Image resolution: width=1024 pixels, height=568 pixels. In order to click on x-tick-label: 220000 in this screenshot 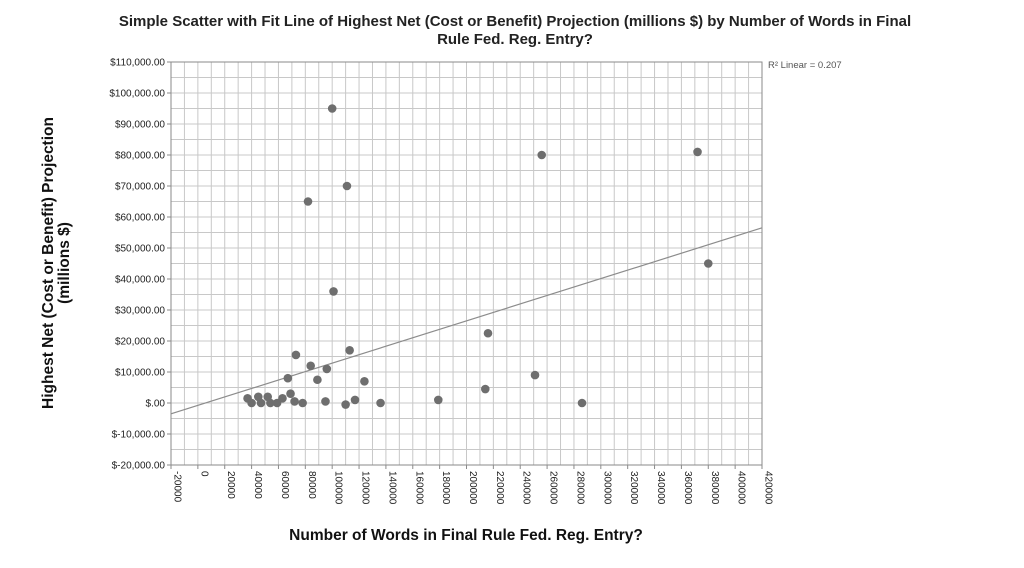, I will do `click(499, 488)`.